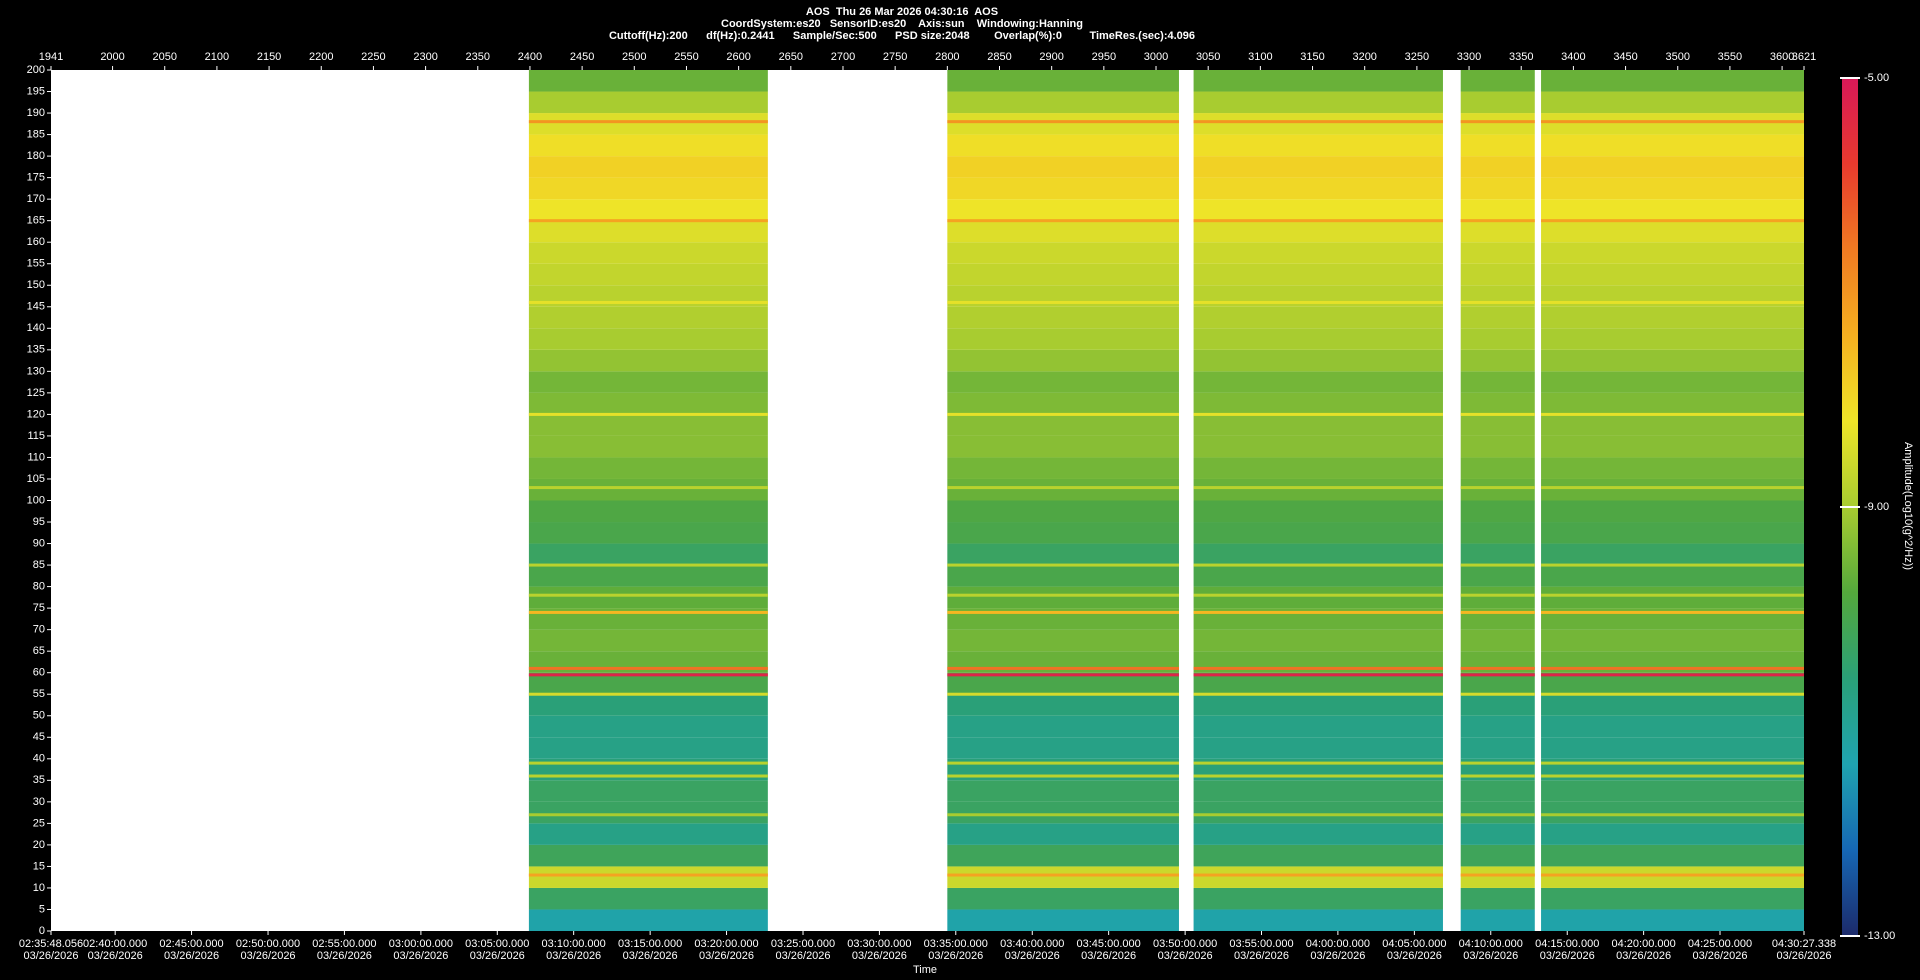  Describe the element at coordinates (574, 944) in the screenshot. I see `x-tick-label: 03:10:00.000` at that location.